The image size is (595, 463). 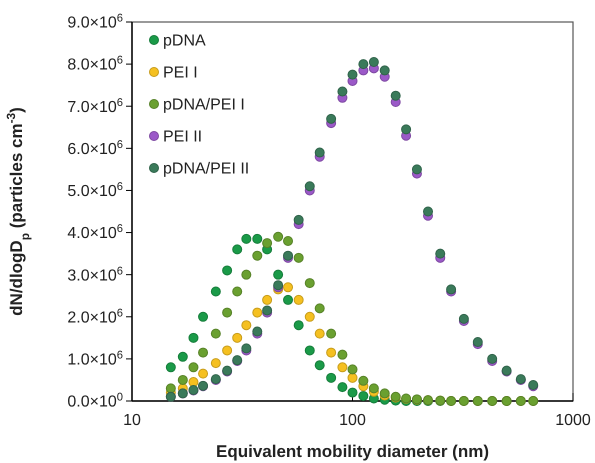 What do you see at coordinates (184, 41) in the screenshot?
I see `legend-label: pDNA` at bounding box center [184, 41].